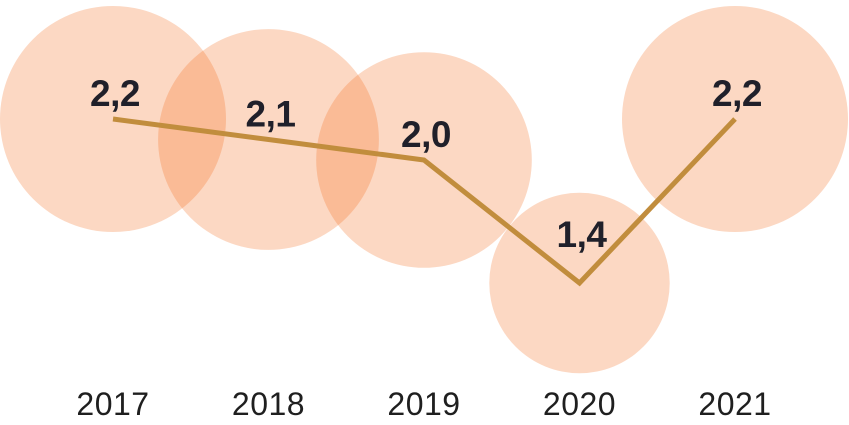  Describe the element at coordinates (423, 404) in the screenshot. I see `x-axis-label-2019: 2019` at that location.